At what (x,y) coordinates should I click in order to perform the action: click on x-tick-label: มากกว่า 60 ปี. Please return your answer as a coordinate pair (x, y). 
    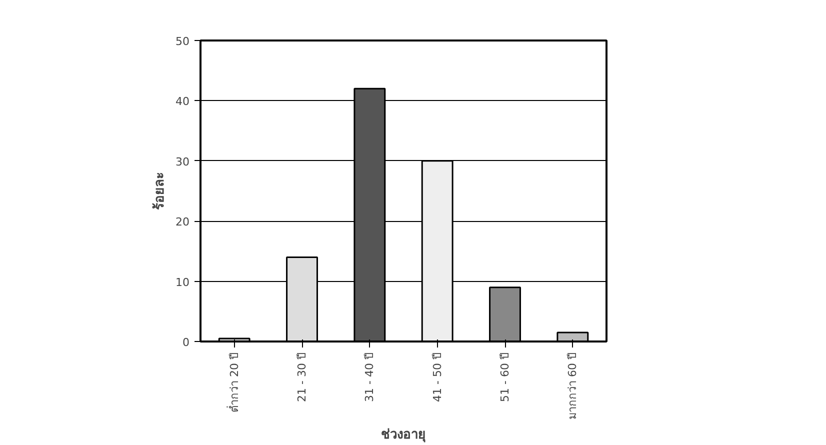
    Looking at the image, I should click on (573, 386).